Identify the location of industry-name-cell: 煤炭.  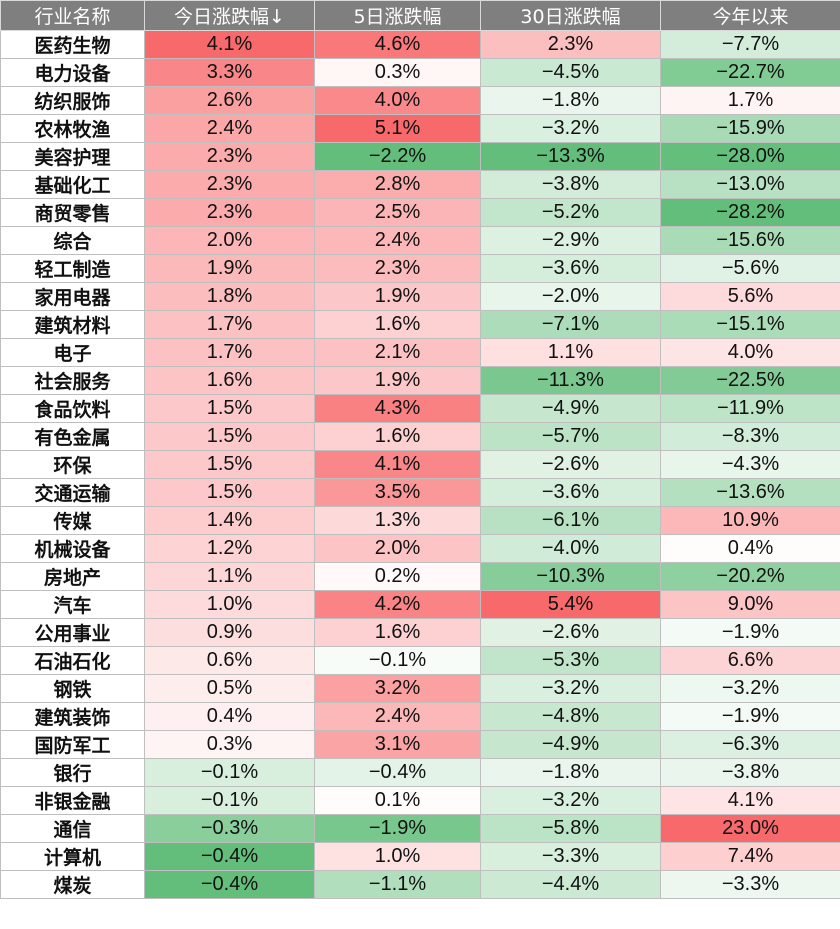
(72, 884).